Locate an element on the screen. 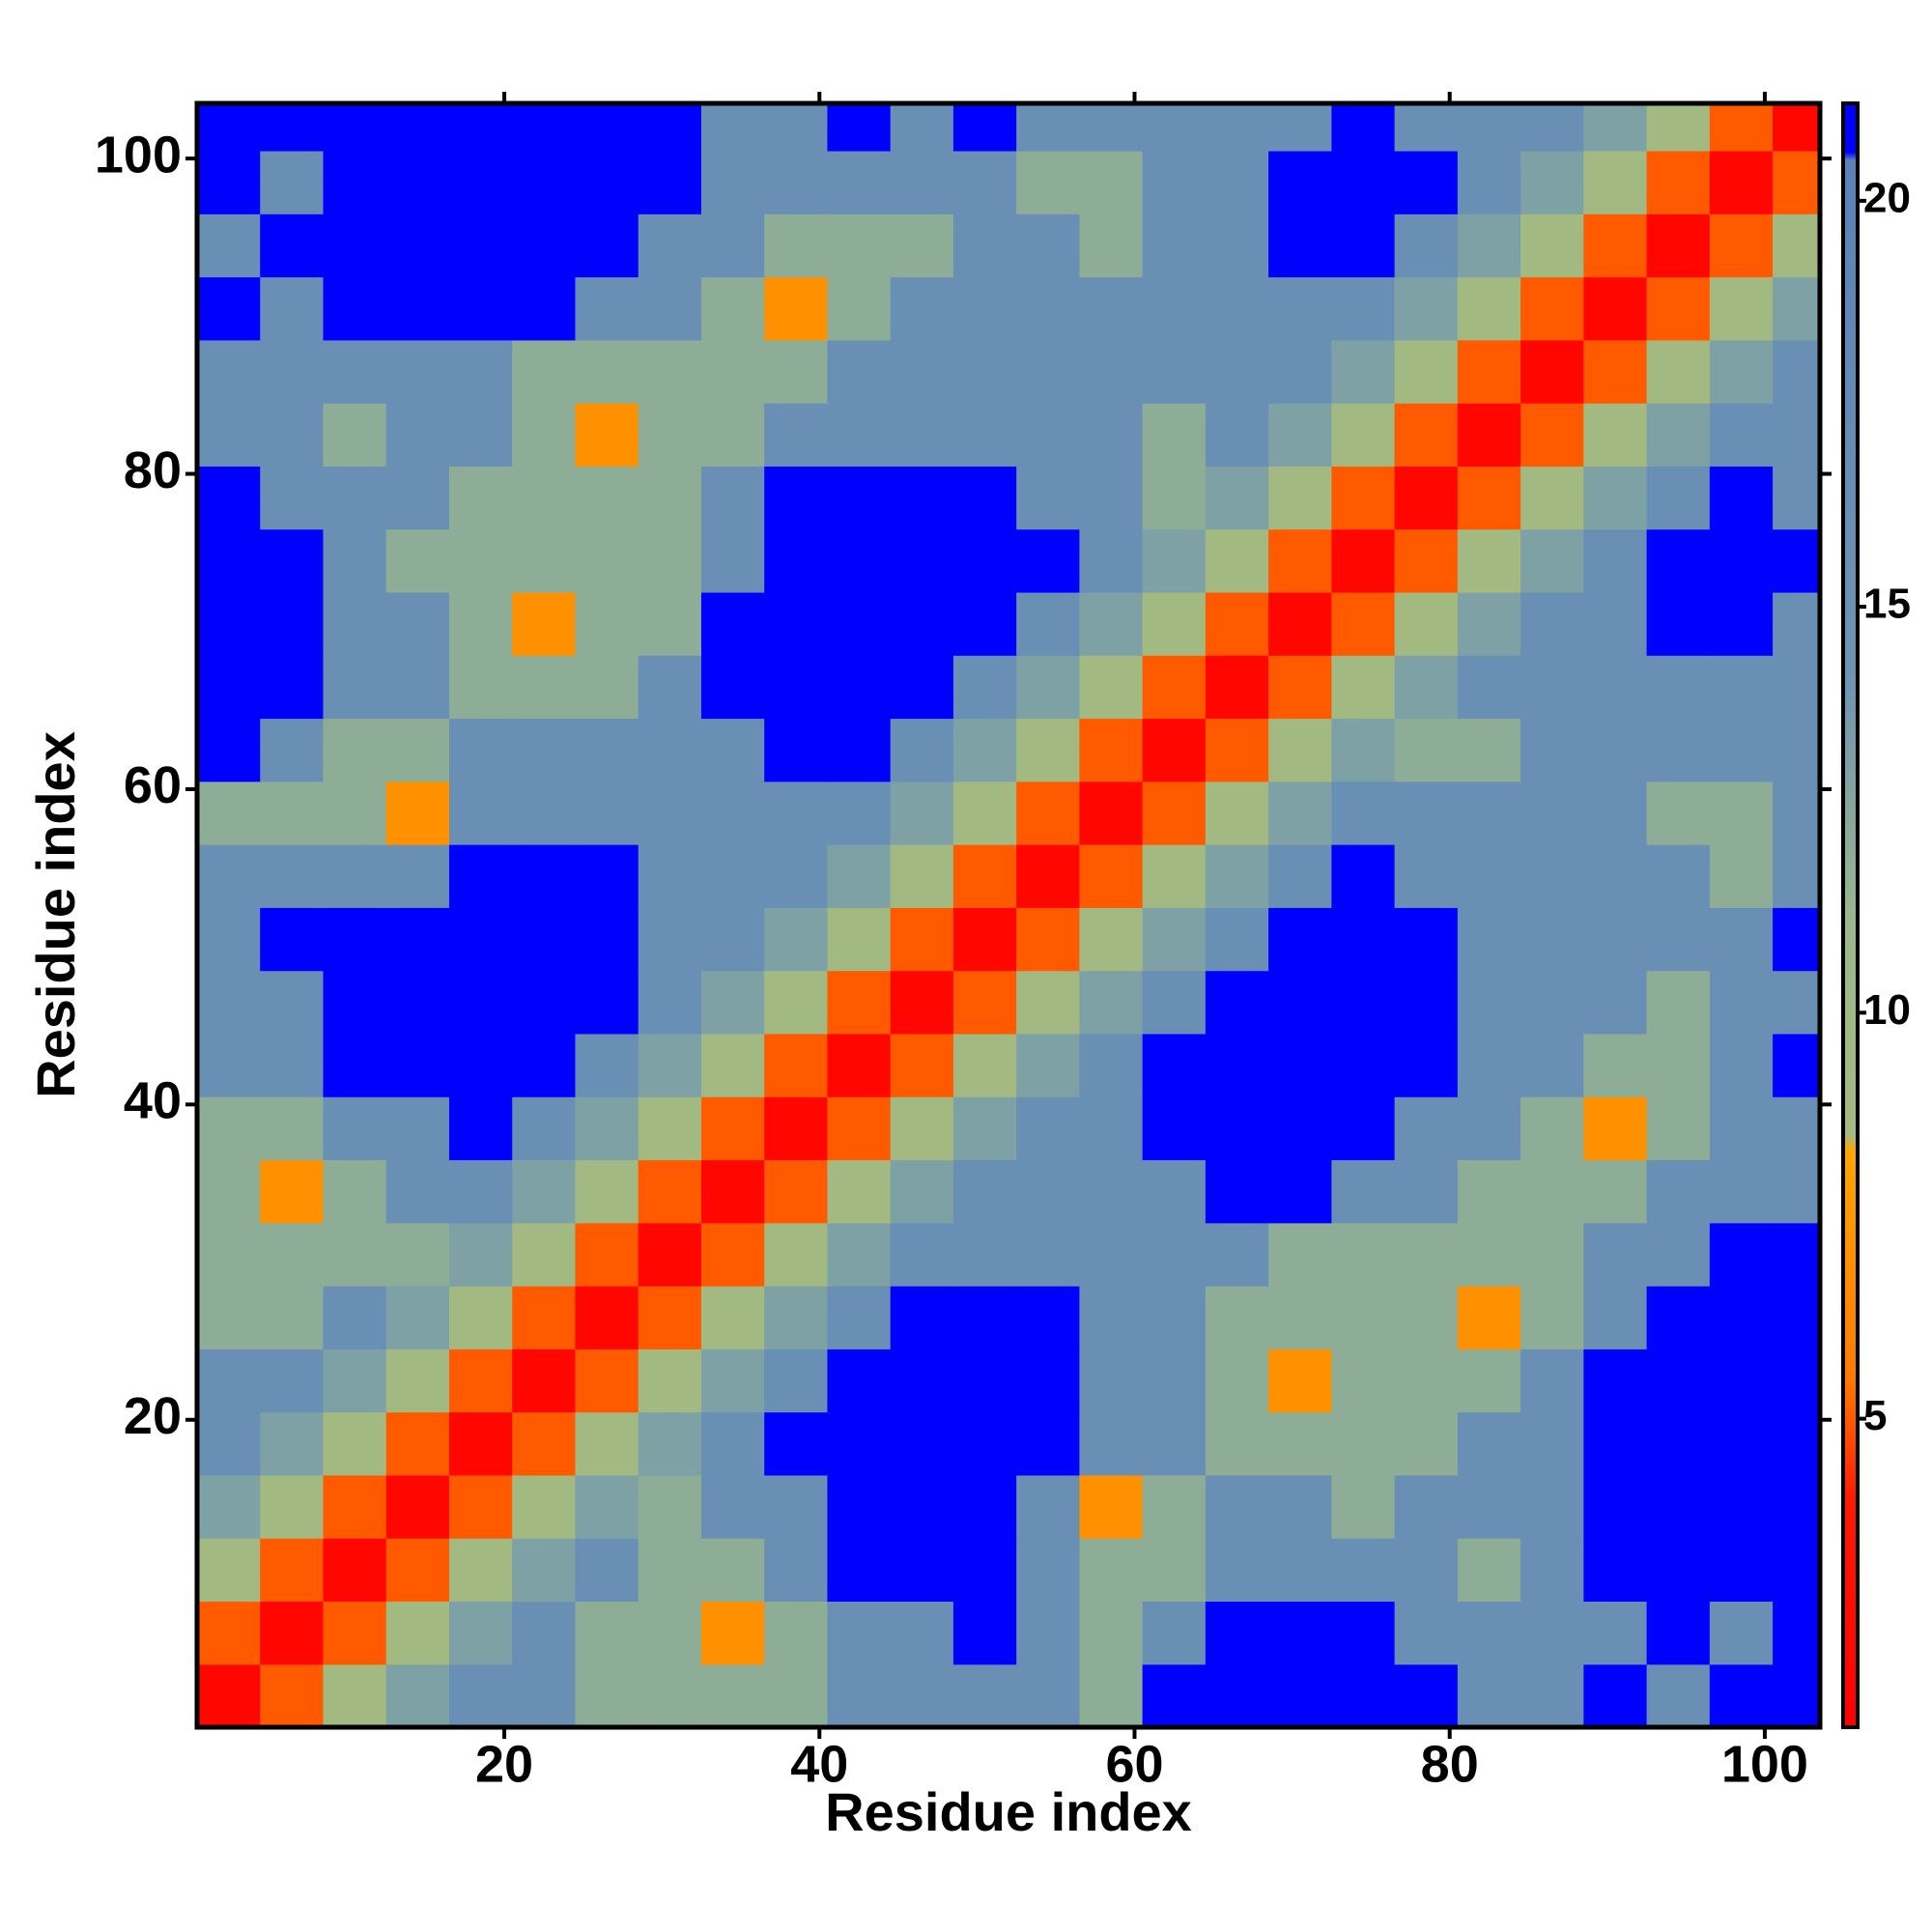 The height and width of the screenshot is (1932, 1932). x-tick-label: 100 is located at coordinates (1764, 1764).